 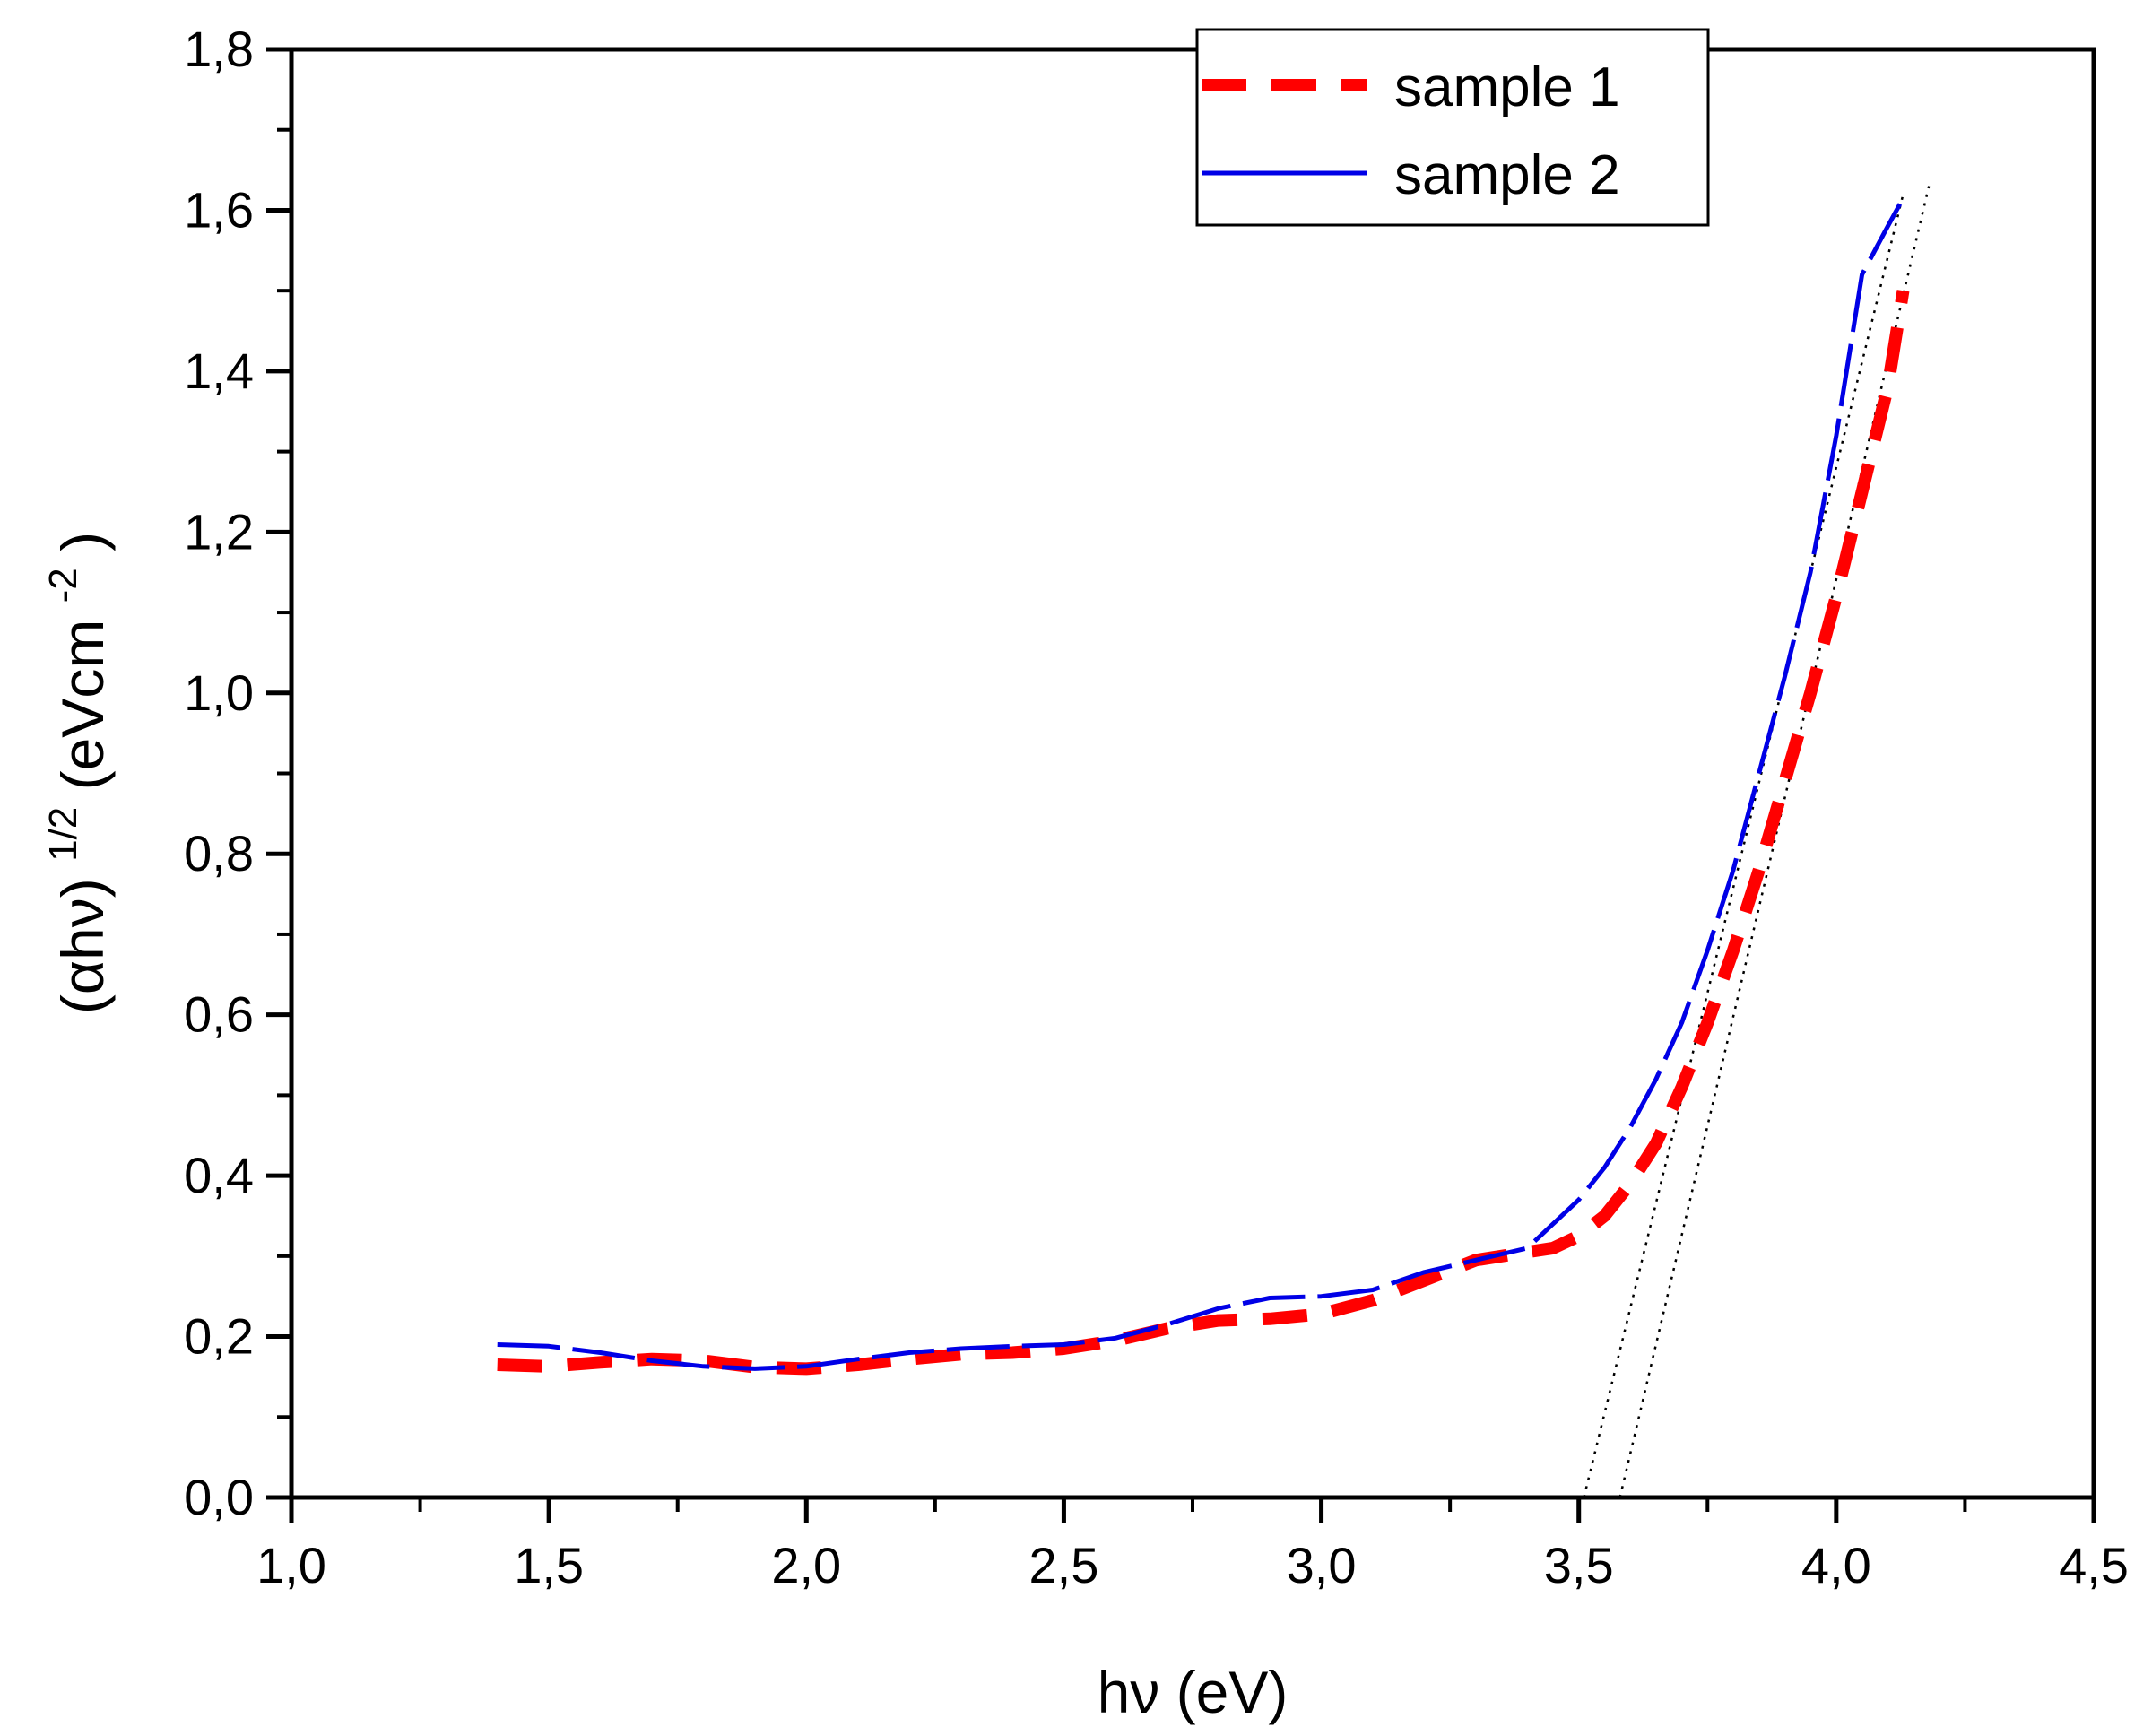 What do you see at coordinates (291, 1565) in the screenshot?
I see `x-tick-label: 1,0` at bounding box center [291, 1565].